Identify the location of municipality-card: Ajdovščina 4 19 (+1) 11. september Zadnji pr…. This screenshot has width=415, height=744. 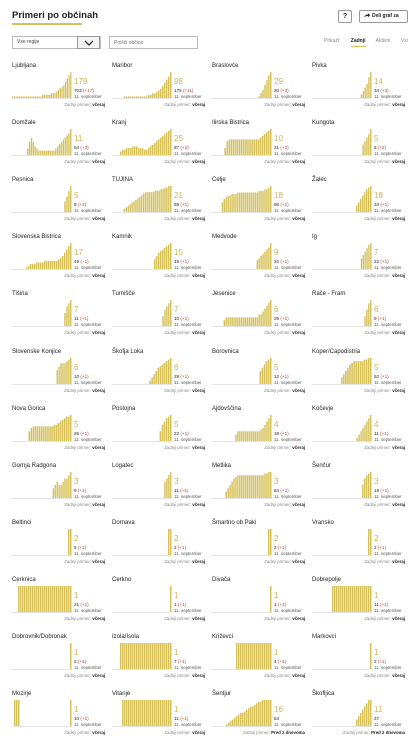
(258, 432).